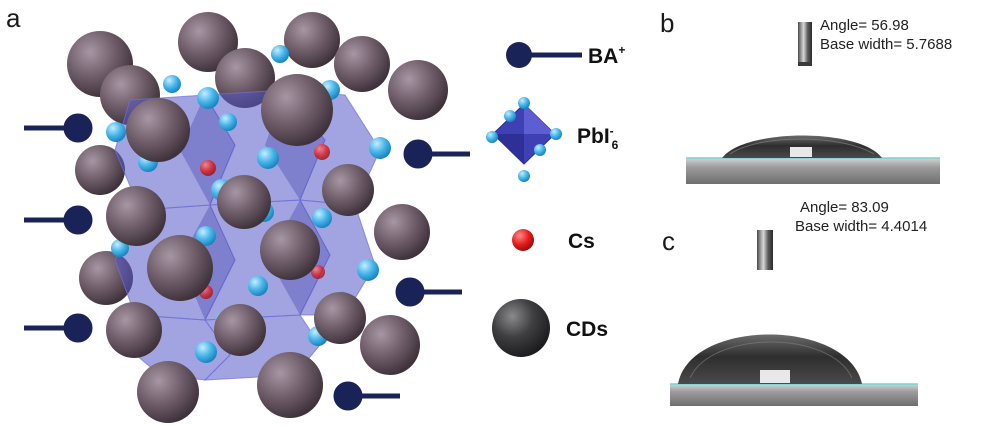 The width and height of the screenshot is (1001, 426). What do you see at coordinates (523, 240) in the screenshot?
I see `cs-atom-icon` at bounding box center [523, 240].